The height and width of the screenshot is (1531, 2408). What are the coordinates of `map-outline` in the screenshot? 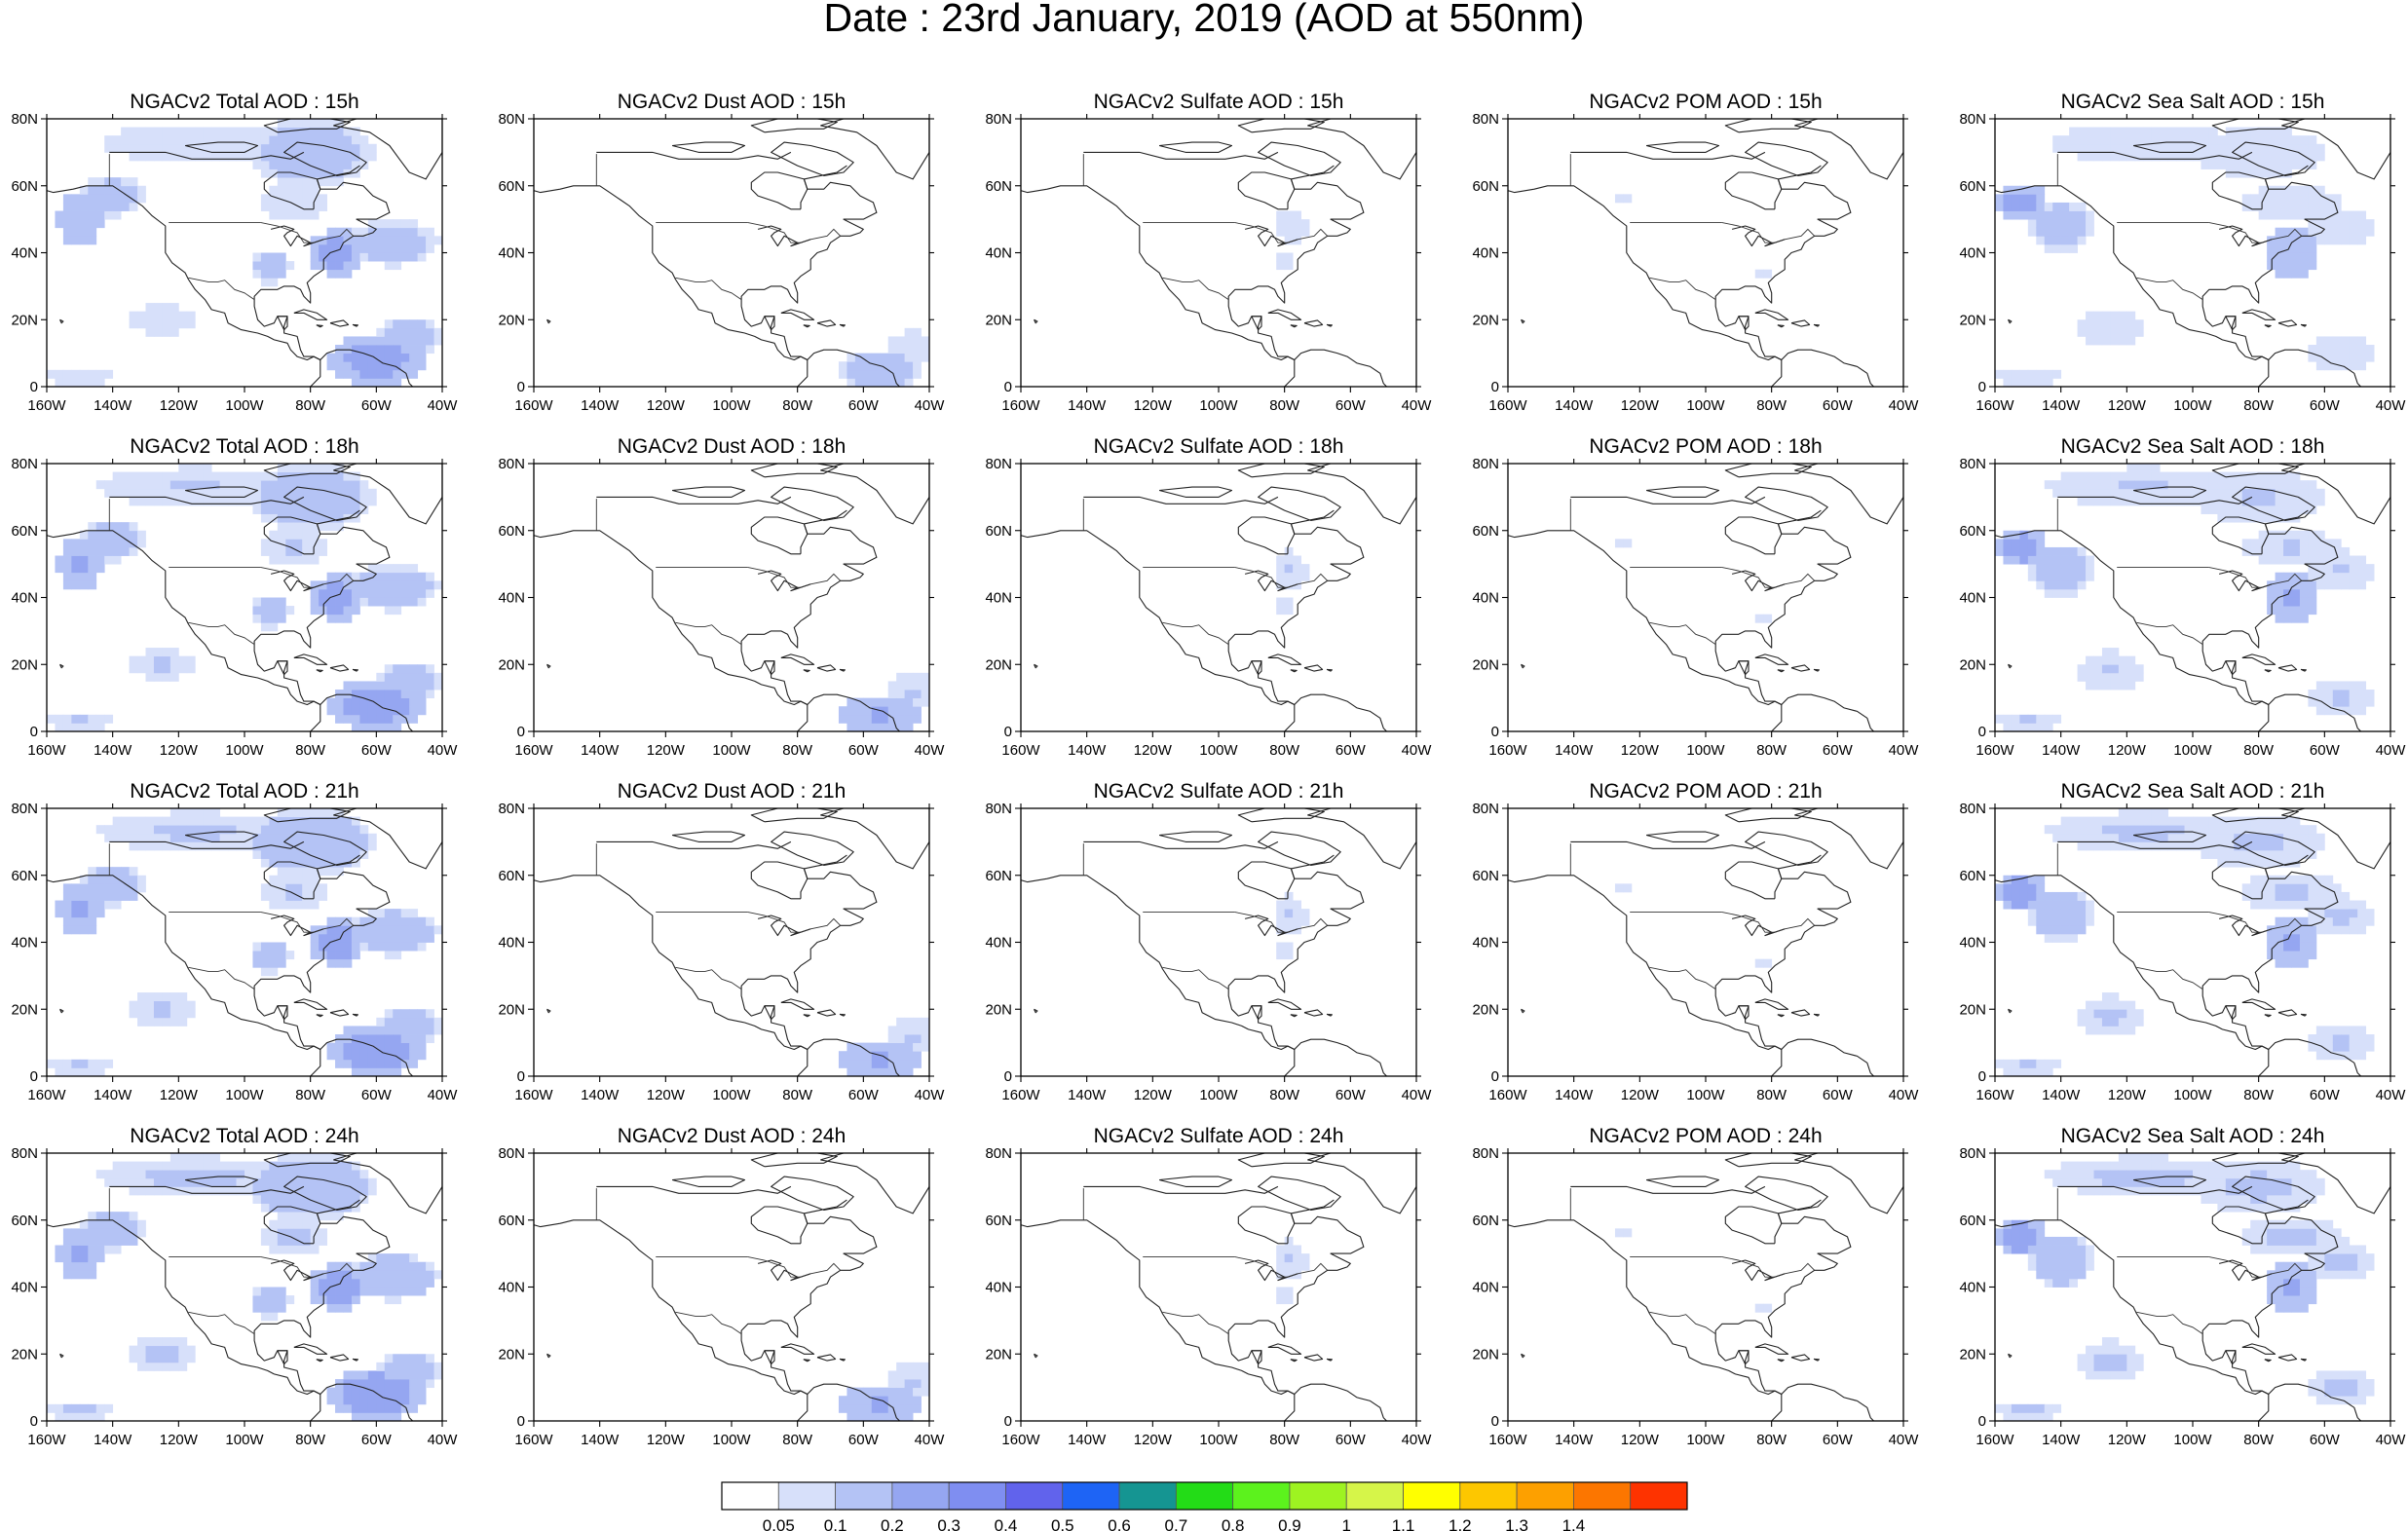 It's located at (731, 597).